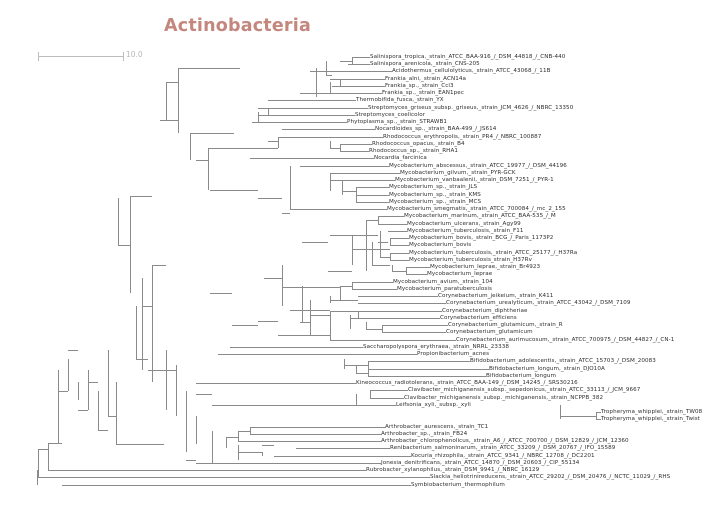  I want to click on scale-bar-line, so click(81, 56).